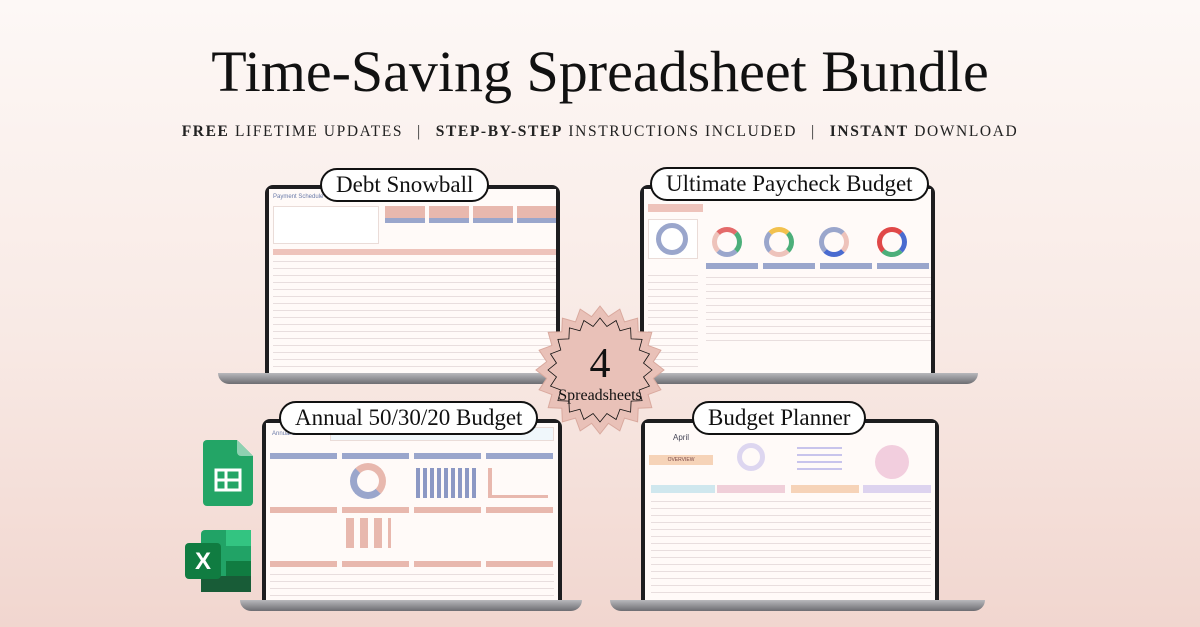  I want to click on budget-planner-screen: April OVERVIEW, so click(790, 512).